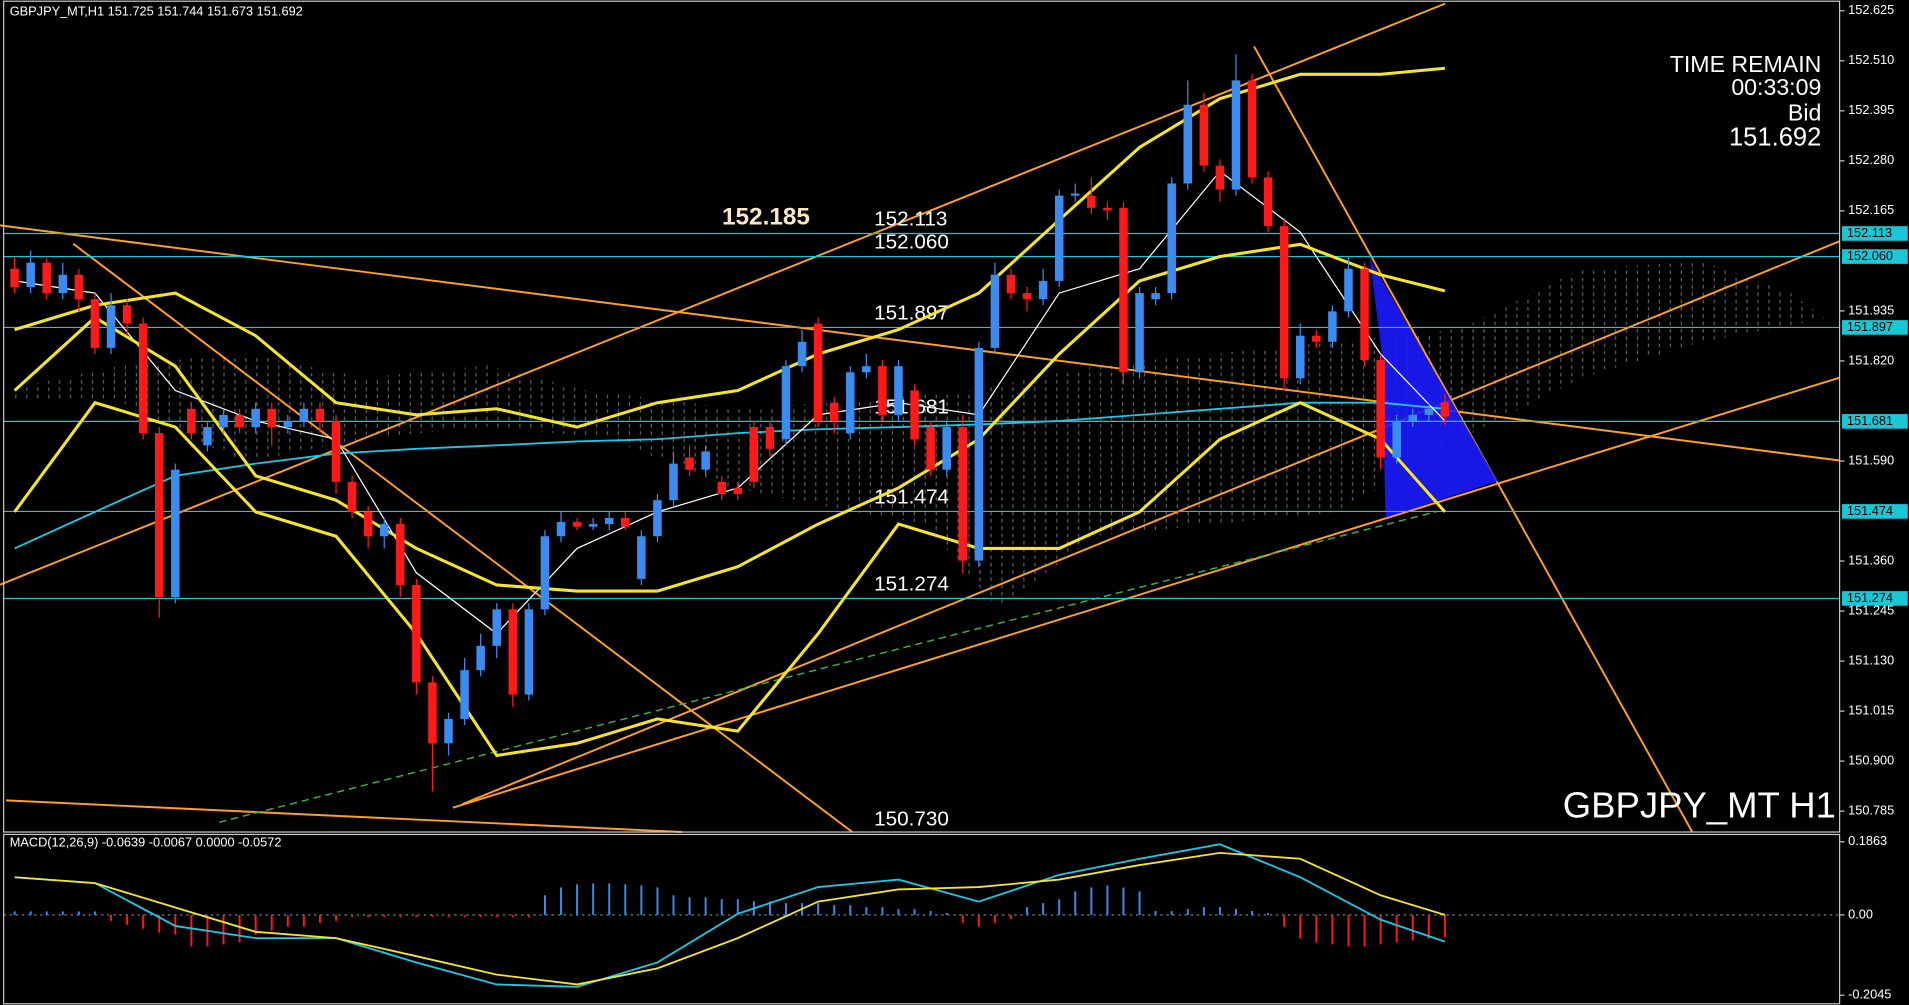 The width and height of the screenshot is (1909, 1005). I want to click on triangle, so click(1433, 388).